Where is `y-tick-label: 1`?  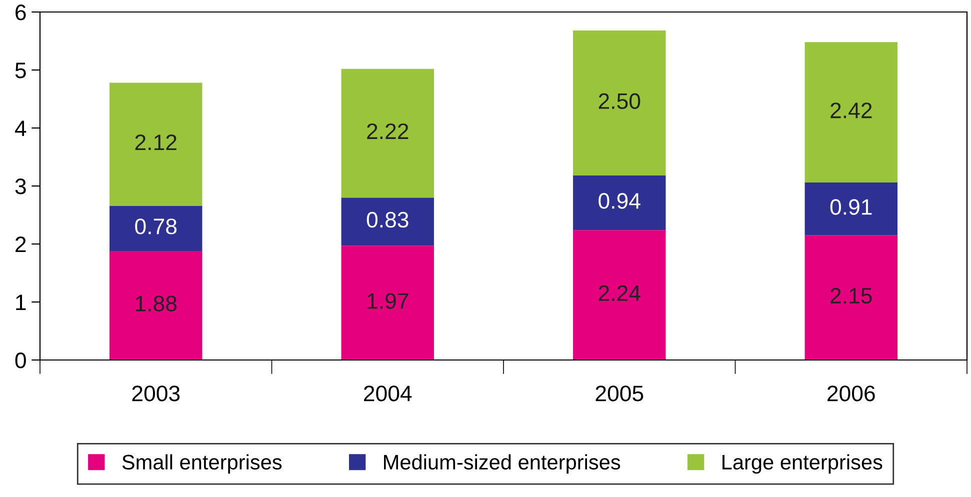
y-tick-label: 1 is located at coordinates (21, 302).